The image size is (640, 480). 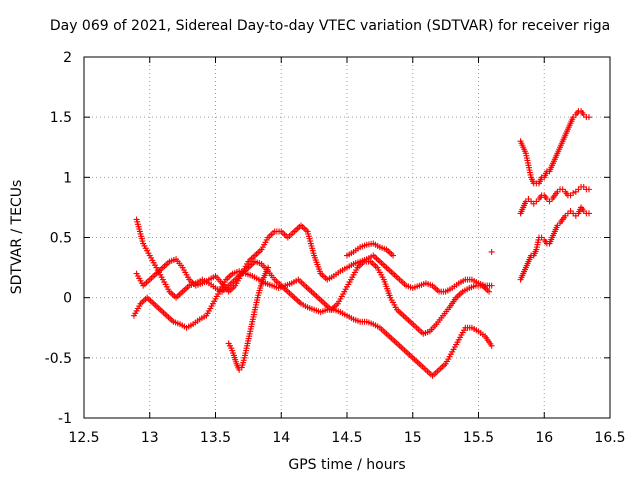 What do you see at coordinates (150, 438) in the screenshot?
I see `x-tick-label: 13` at bounding box center [150, 438].